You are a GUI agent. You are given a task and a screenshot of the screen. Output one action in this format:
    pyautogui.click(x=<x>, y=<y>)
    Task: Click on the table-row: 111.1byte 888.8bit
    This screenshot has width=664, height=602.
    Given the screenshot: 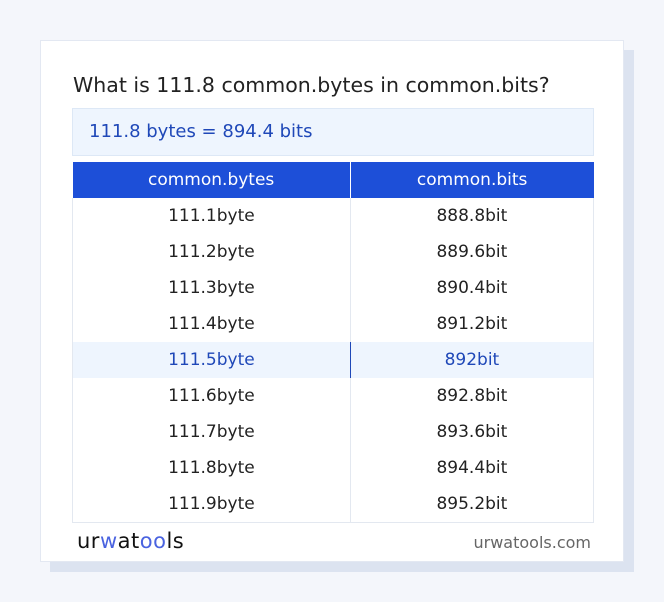 What is the action you would take?
    pyautogui.click(x=333, y=216)
    